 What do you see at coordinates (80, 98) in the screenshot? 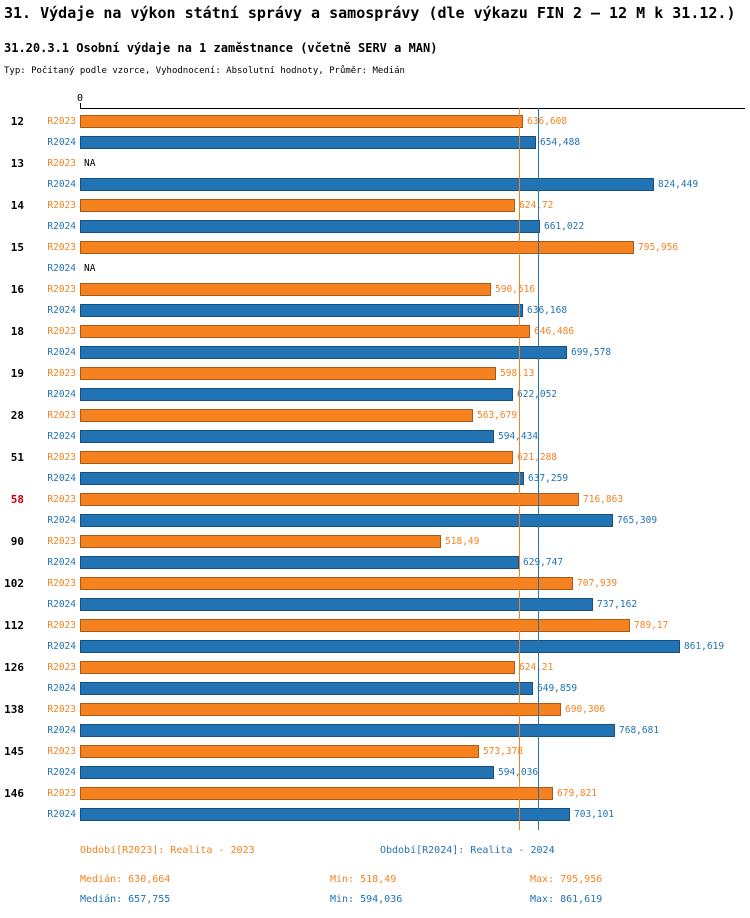
I see `axis-origin-label: 0` at bounding box center [80, 98].